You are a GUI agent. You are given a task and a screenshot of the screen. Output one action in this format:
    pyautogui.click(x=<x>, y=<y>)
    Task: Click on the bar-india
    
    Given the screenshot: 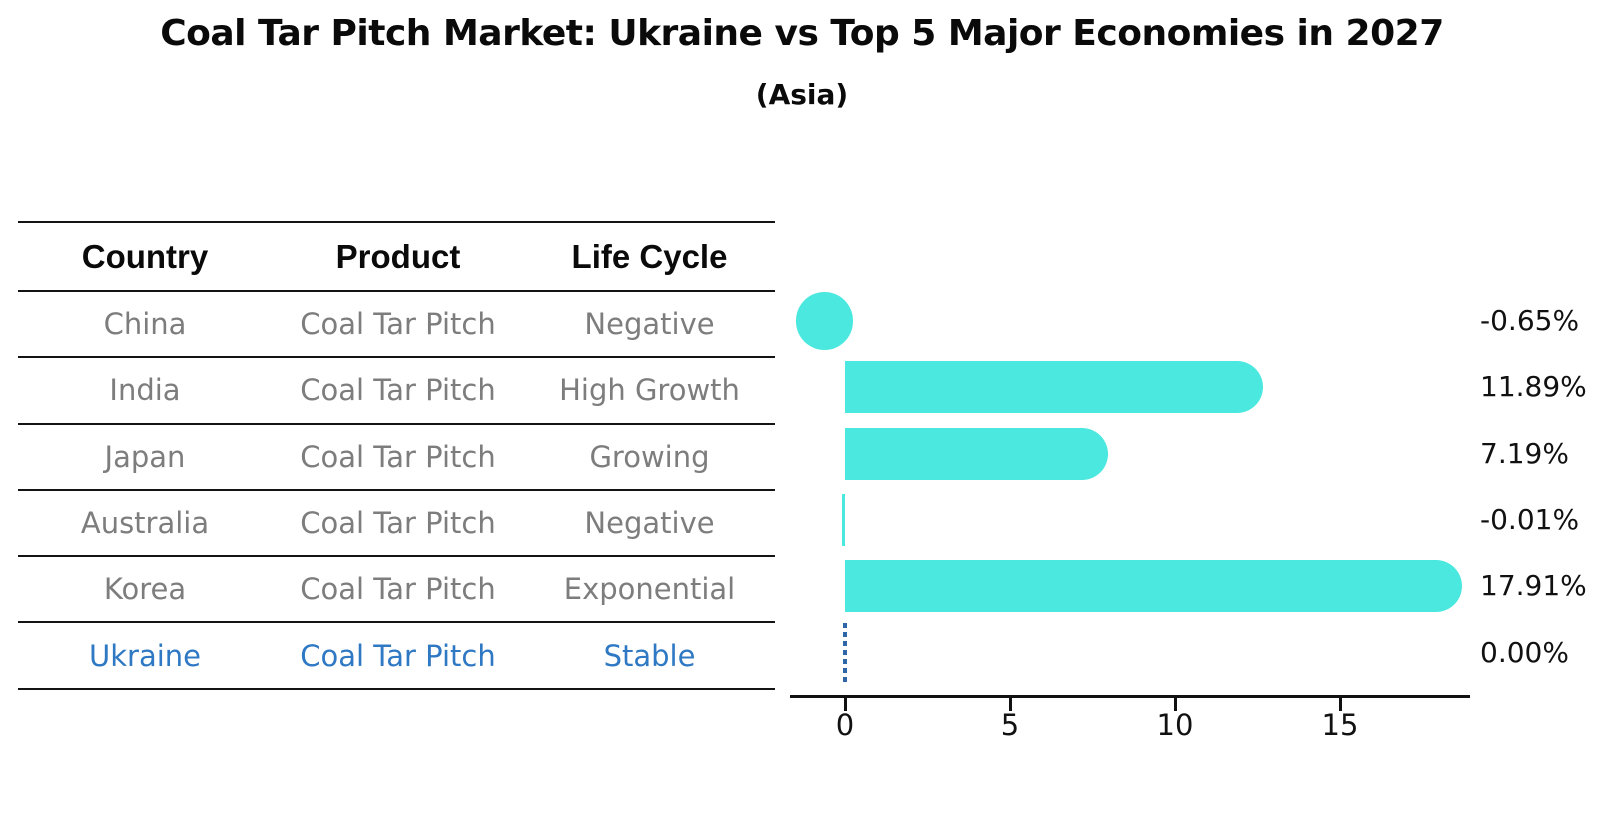 What is the action you would take?
    pyautogui.click(x=1054, y=387)
    